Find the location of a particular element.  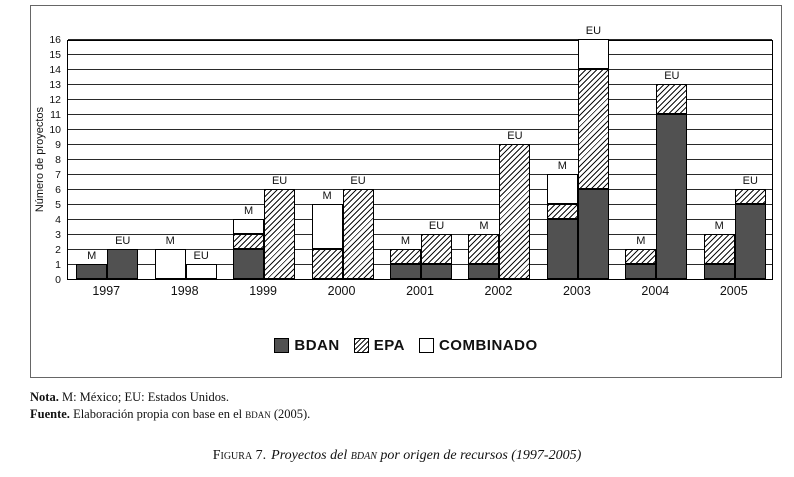

legend-item-epa: EPA is located at coordinates (379, 345).